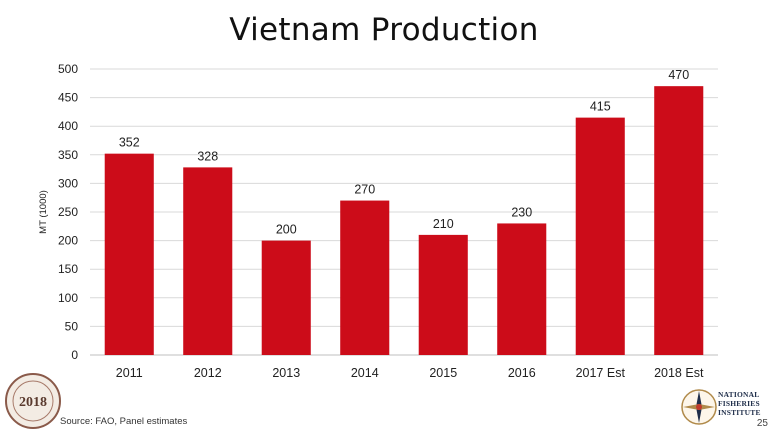 The image size is (768, 435). What do you see at coordinates (443, 224) in the screenshot?
I see `data-label: 210` at bounding box center [443, 224].